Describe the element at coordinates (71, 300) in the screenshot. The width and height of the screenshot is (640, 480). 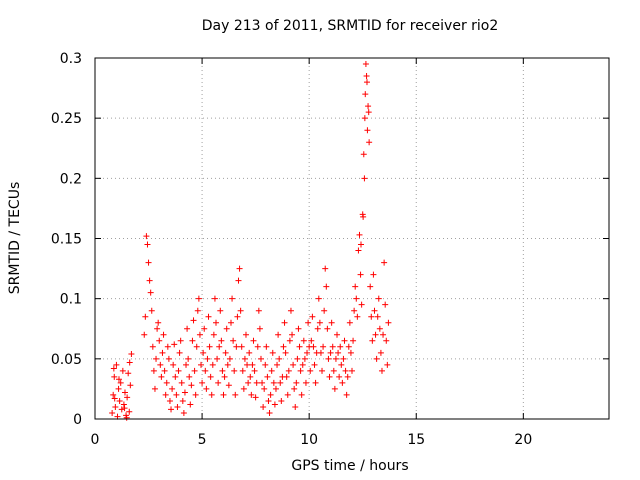
I see `y-tick-label: 0.1` at that location.